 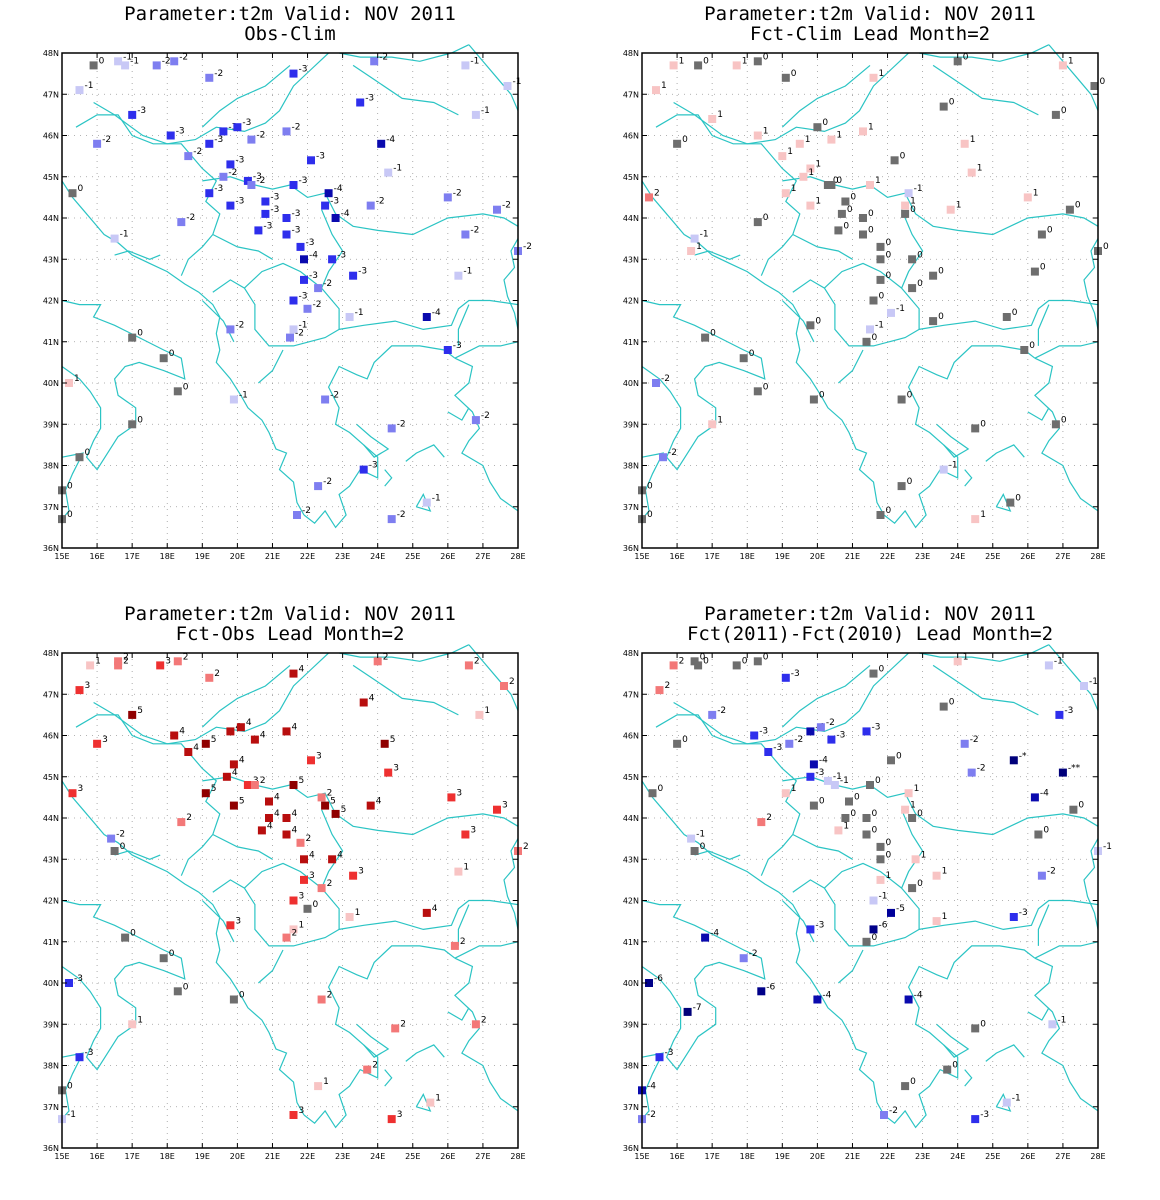 I want to click on lat-tick-label: 38N, so click(x=631, y=1066).